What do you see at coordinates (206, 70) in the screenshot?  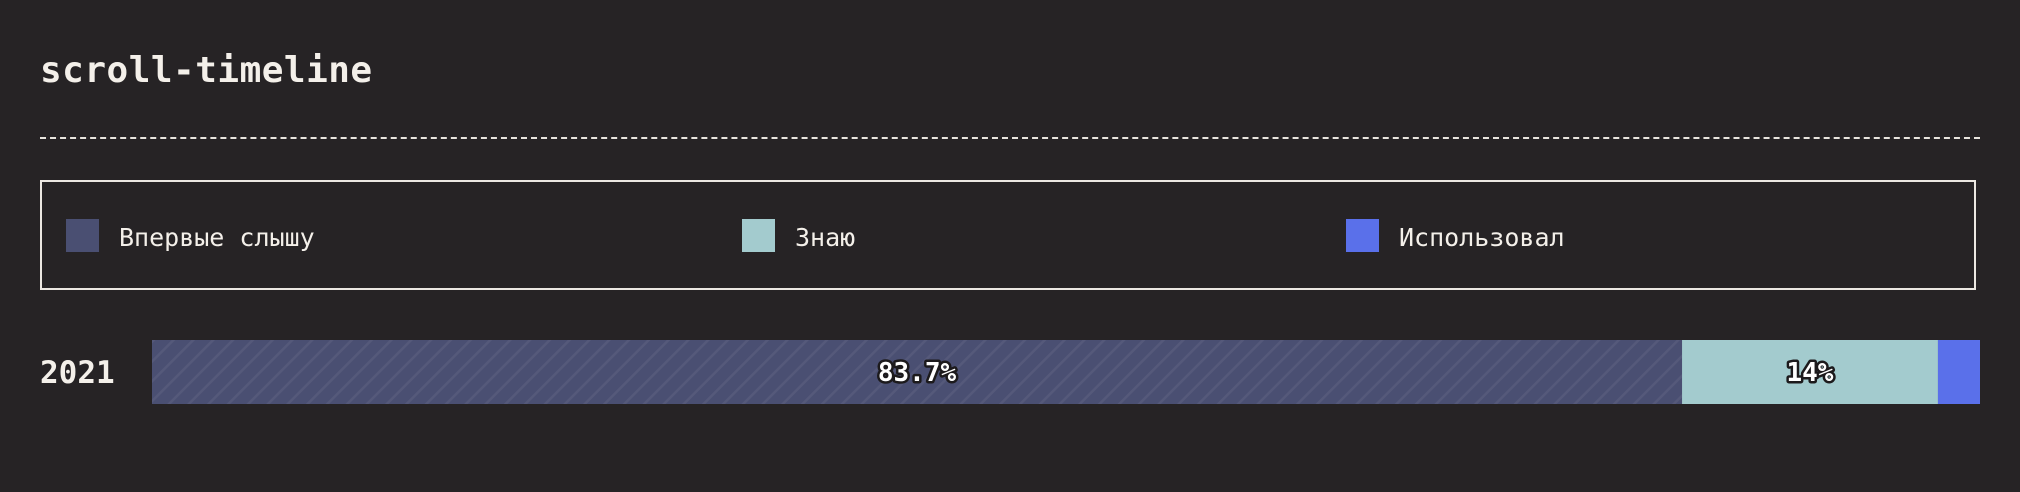 I see `chart-title: scroll-timeline` at bounding box center [206, 70].